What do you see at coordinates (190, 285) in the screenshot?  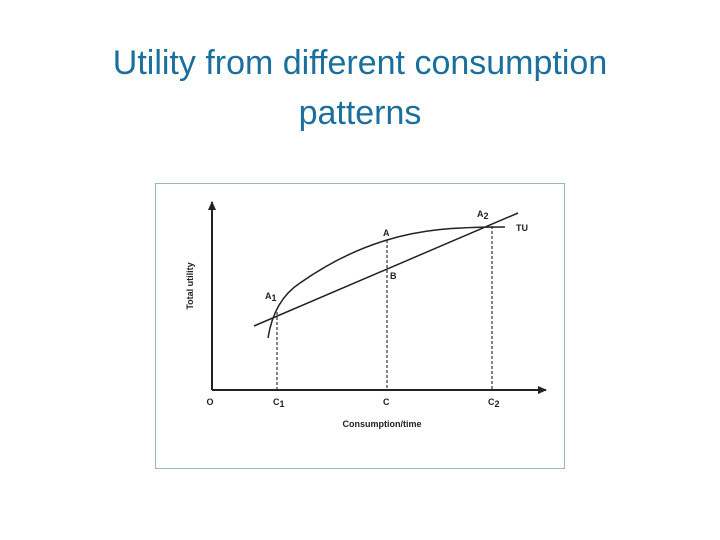 I see `y-axis-label: Total utility` at bounding box center [190, 285].